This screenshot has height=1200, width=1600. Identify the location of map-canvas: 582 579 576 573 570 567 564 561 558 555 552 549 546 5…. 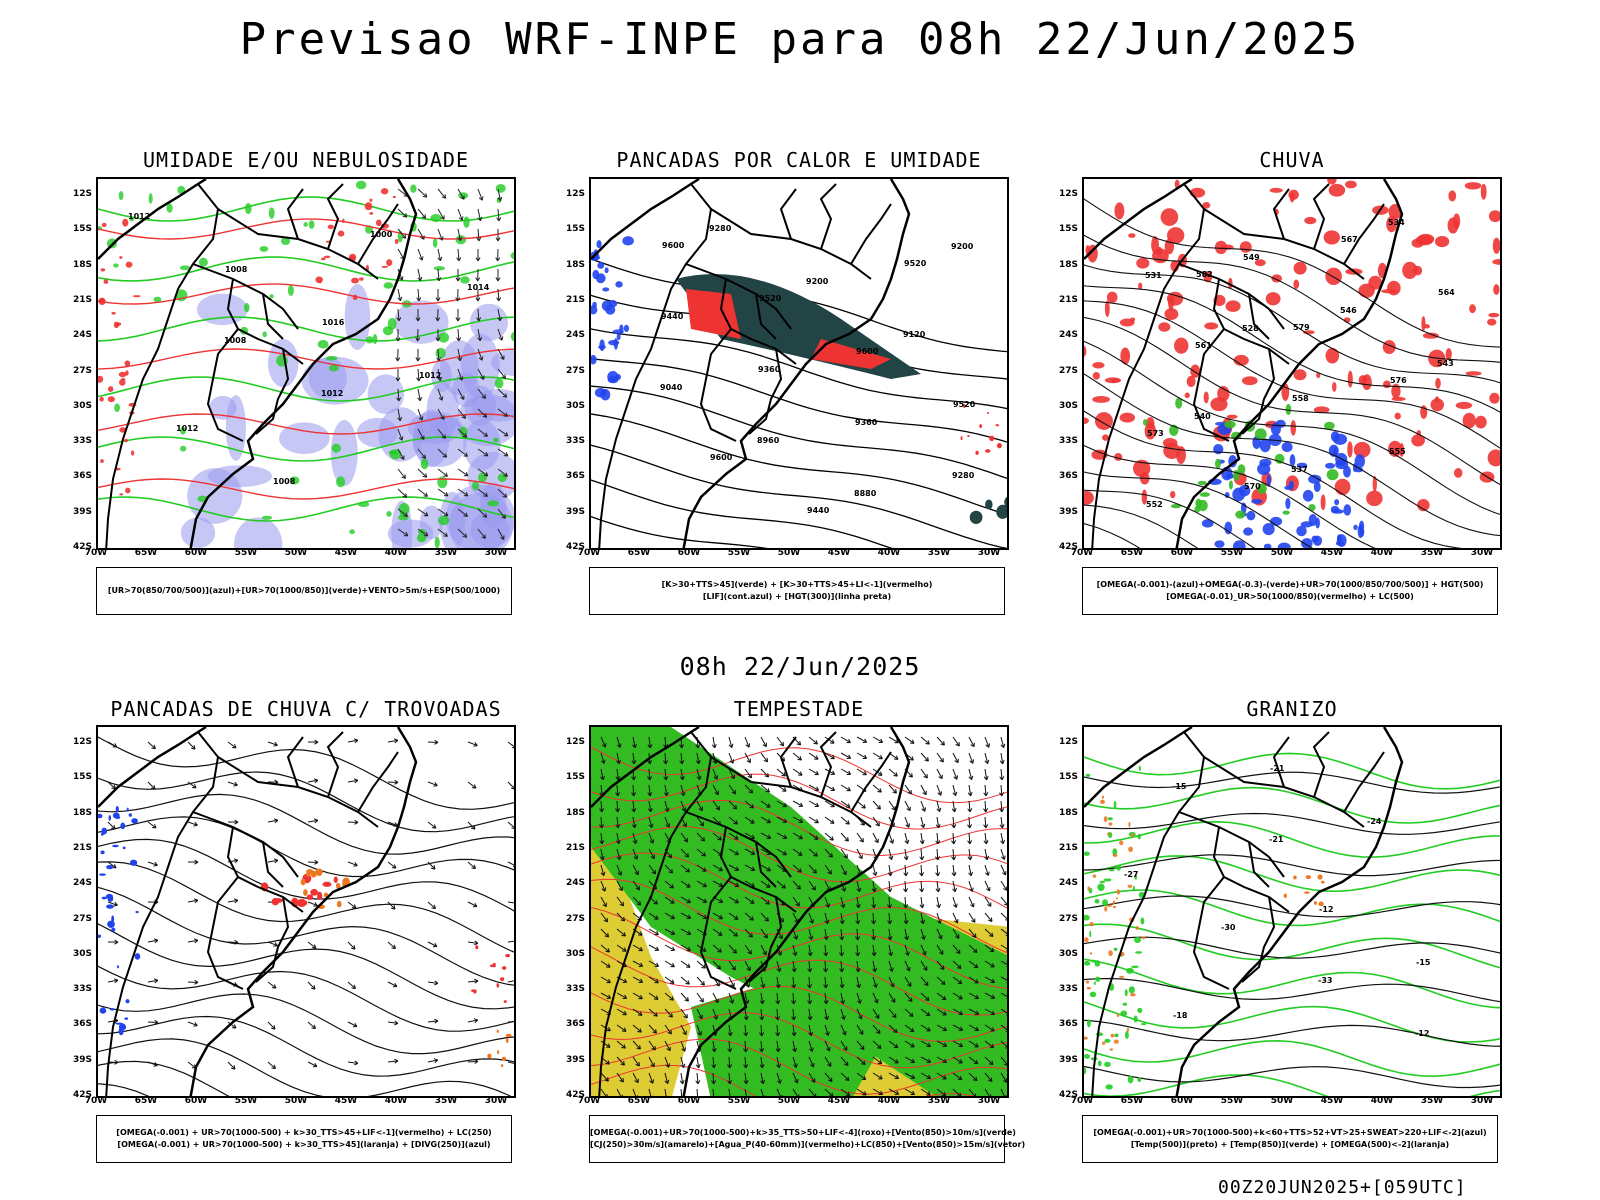
(1292, 363).